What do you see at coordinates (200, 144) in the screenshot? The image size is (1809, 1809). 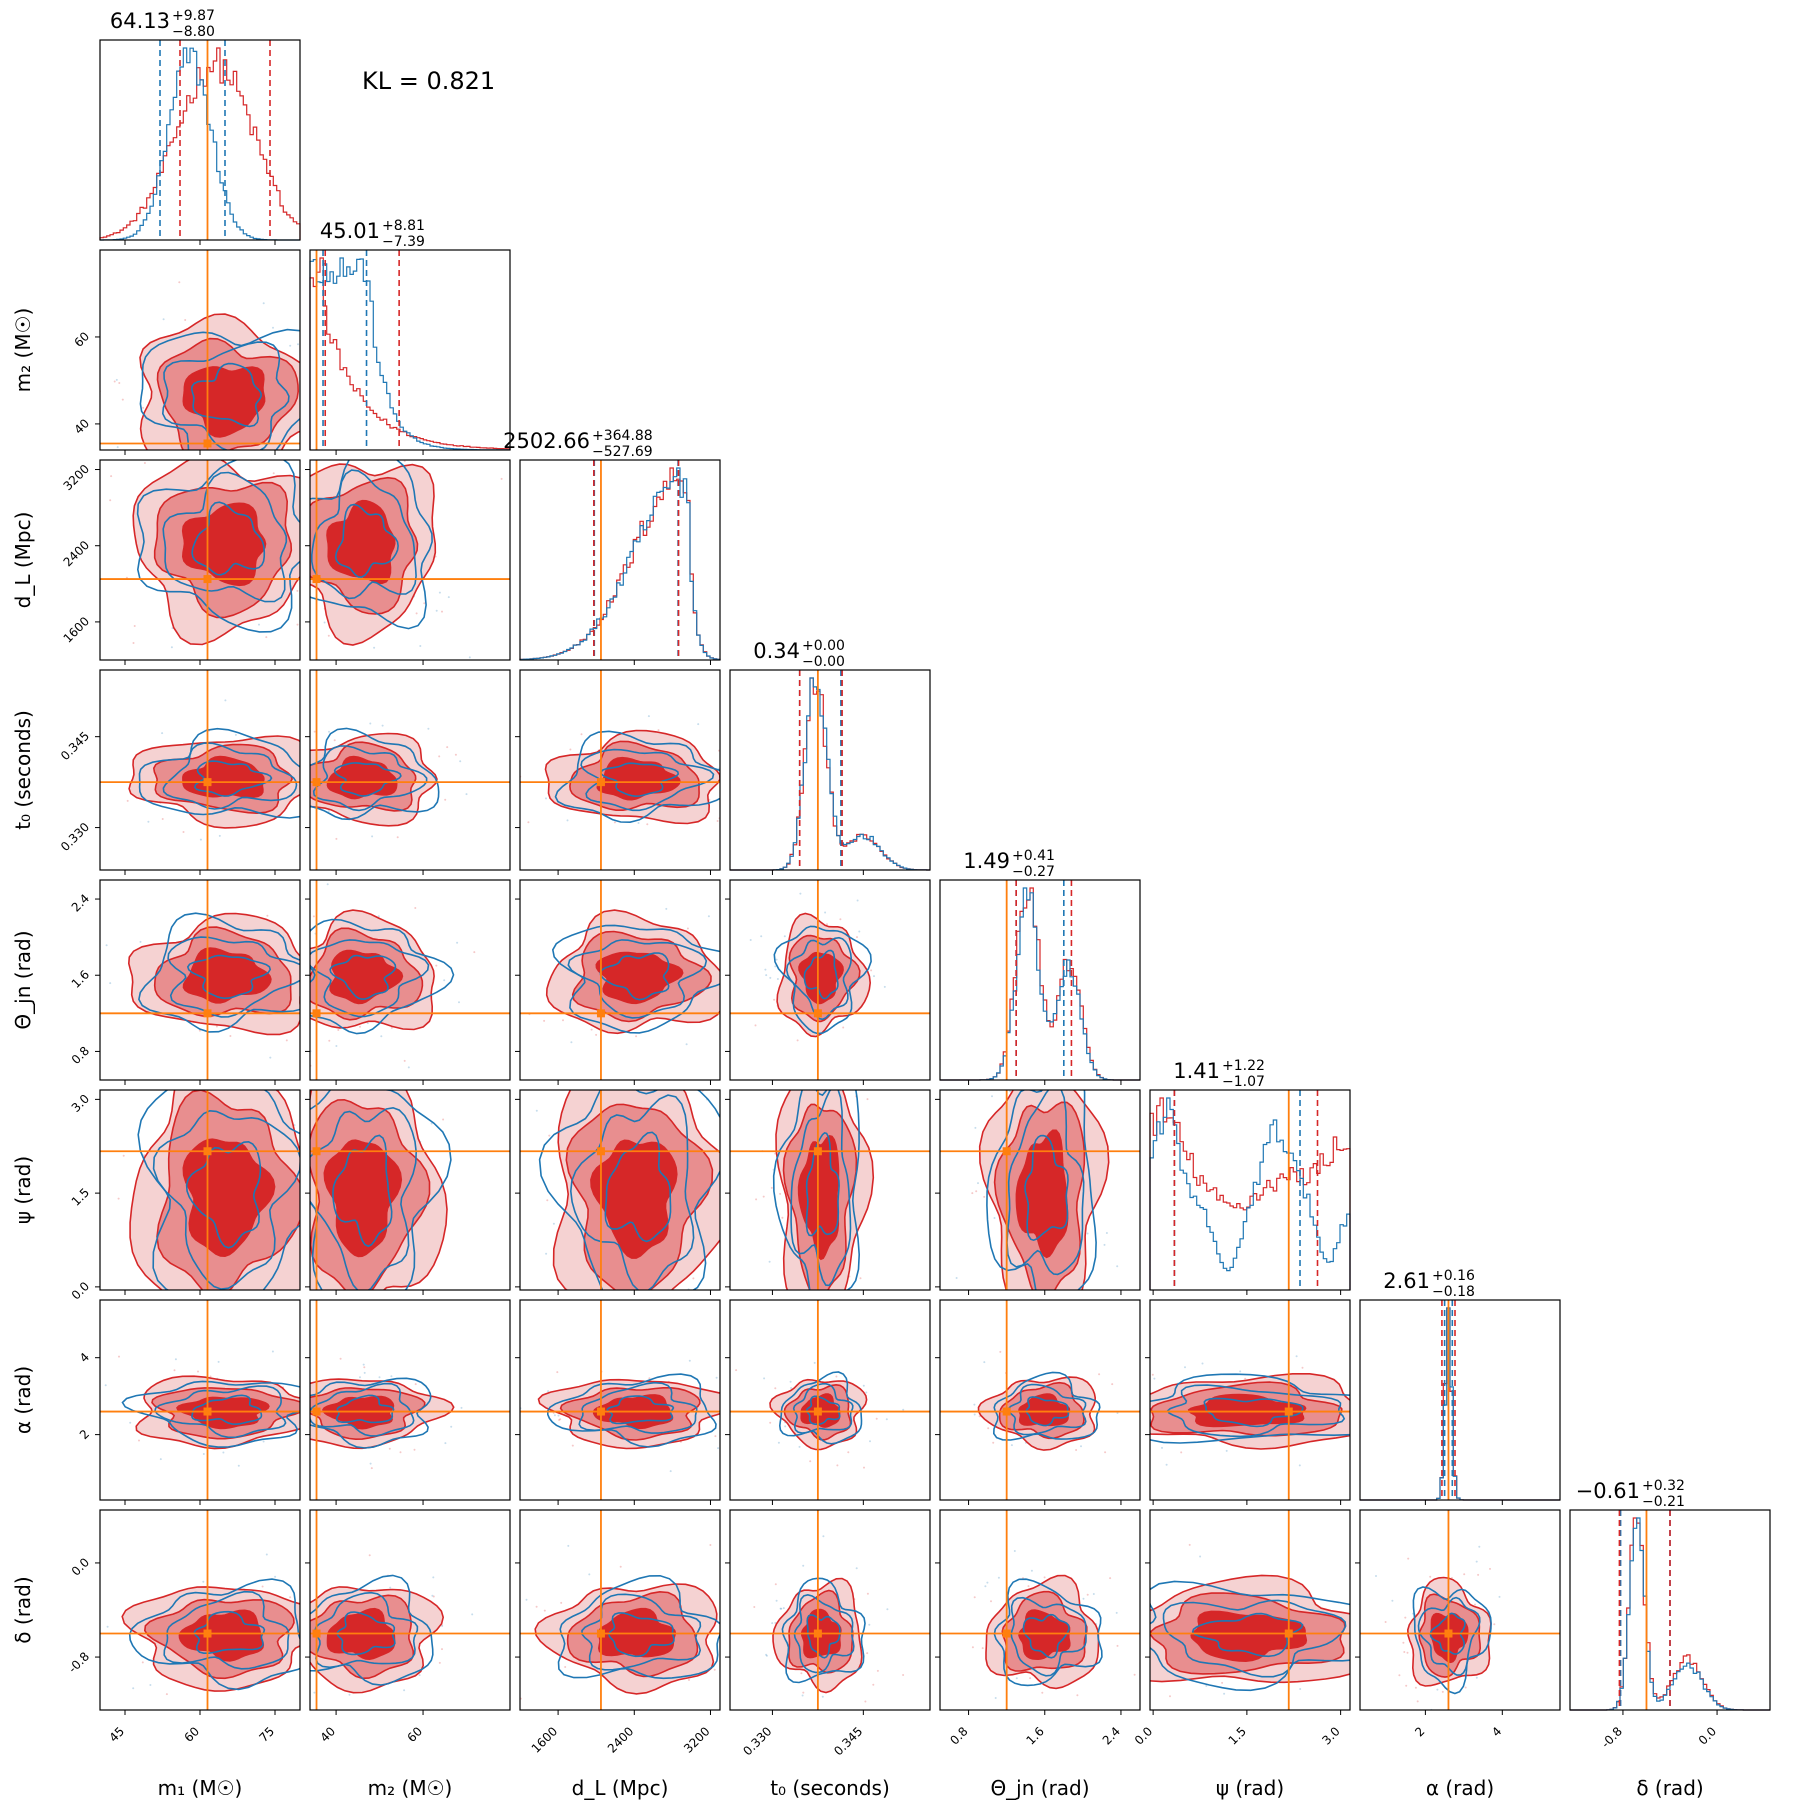 I see `histogram-blue-m1` at bounding box center [200, 144].